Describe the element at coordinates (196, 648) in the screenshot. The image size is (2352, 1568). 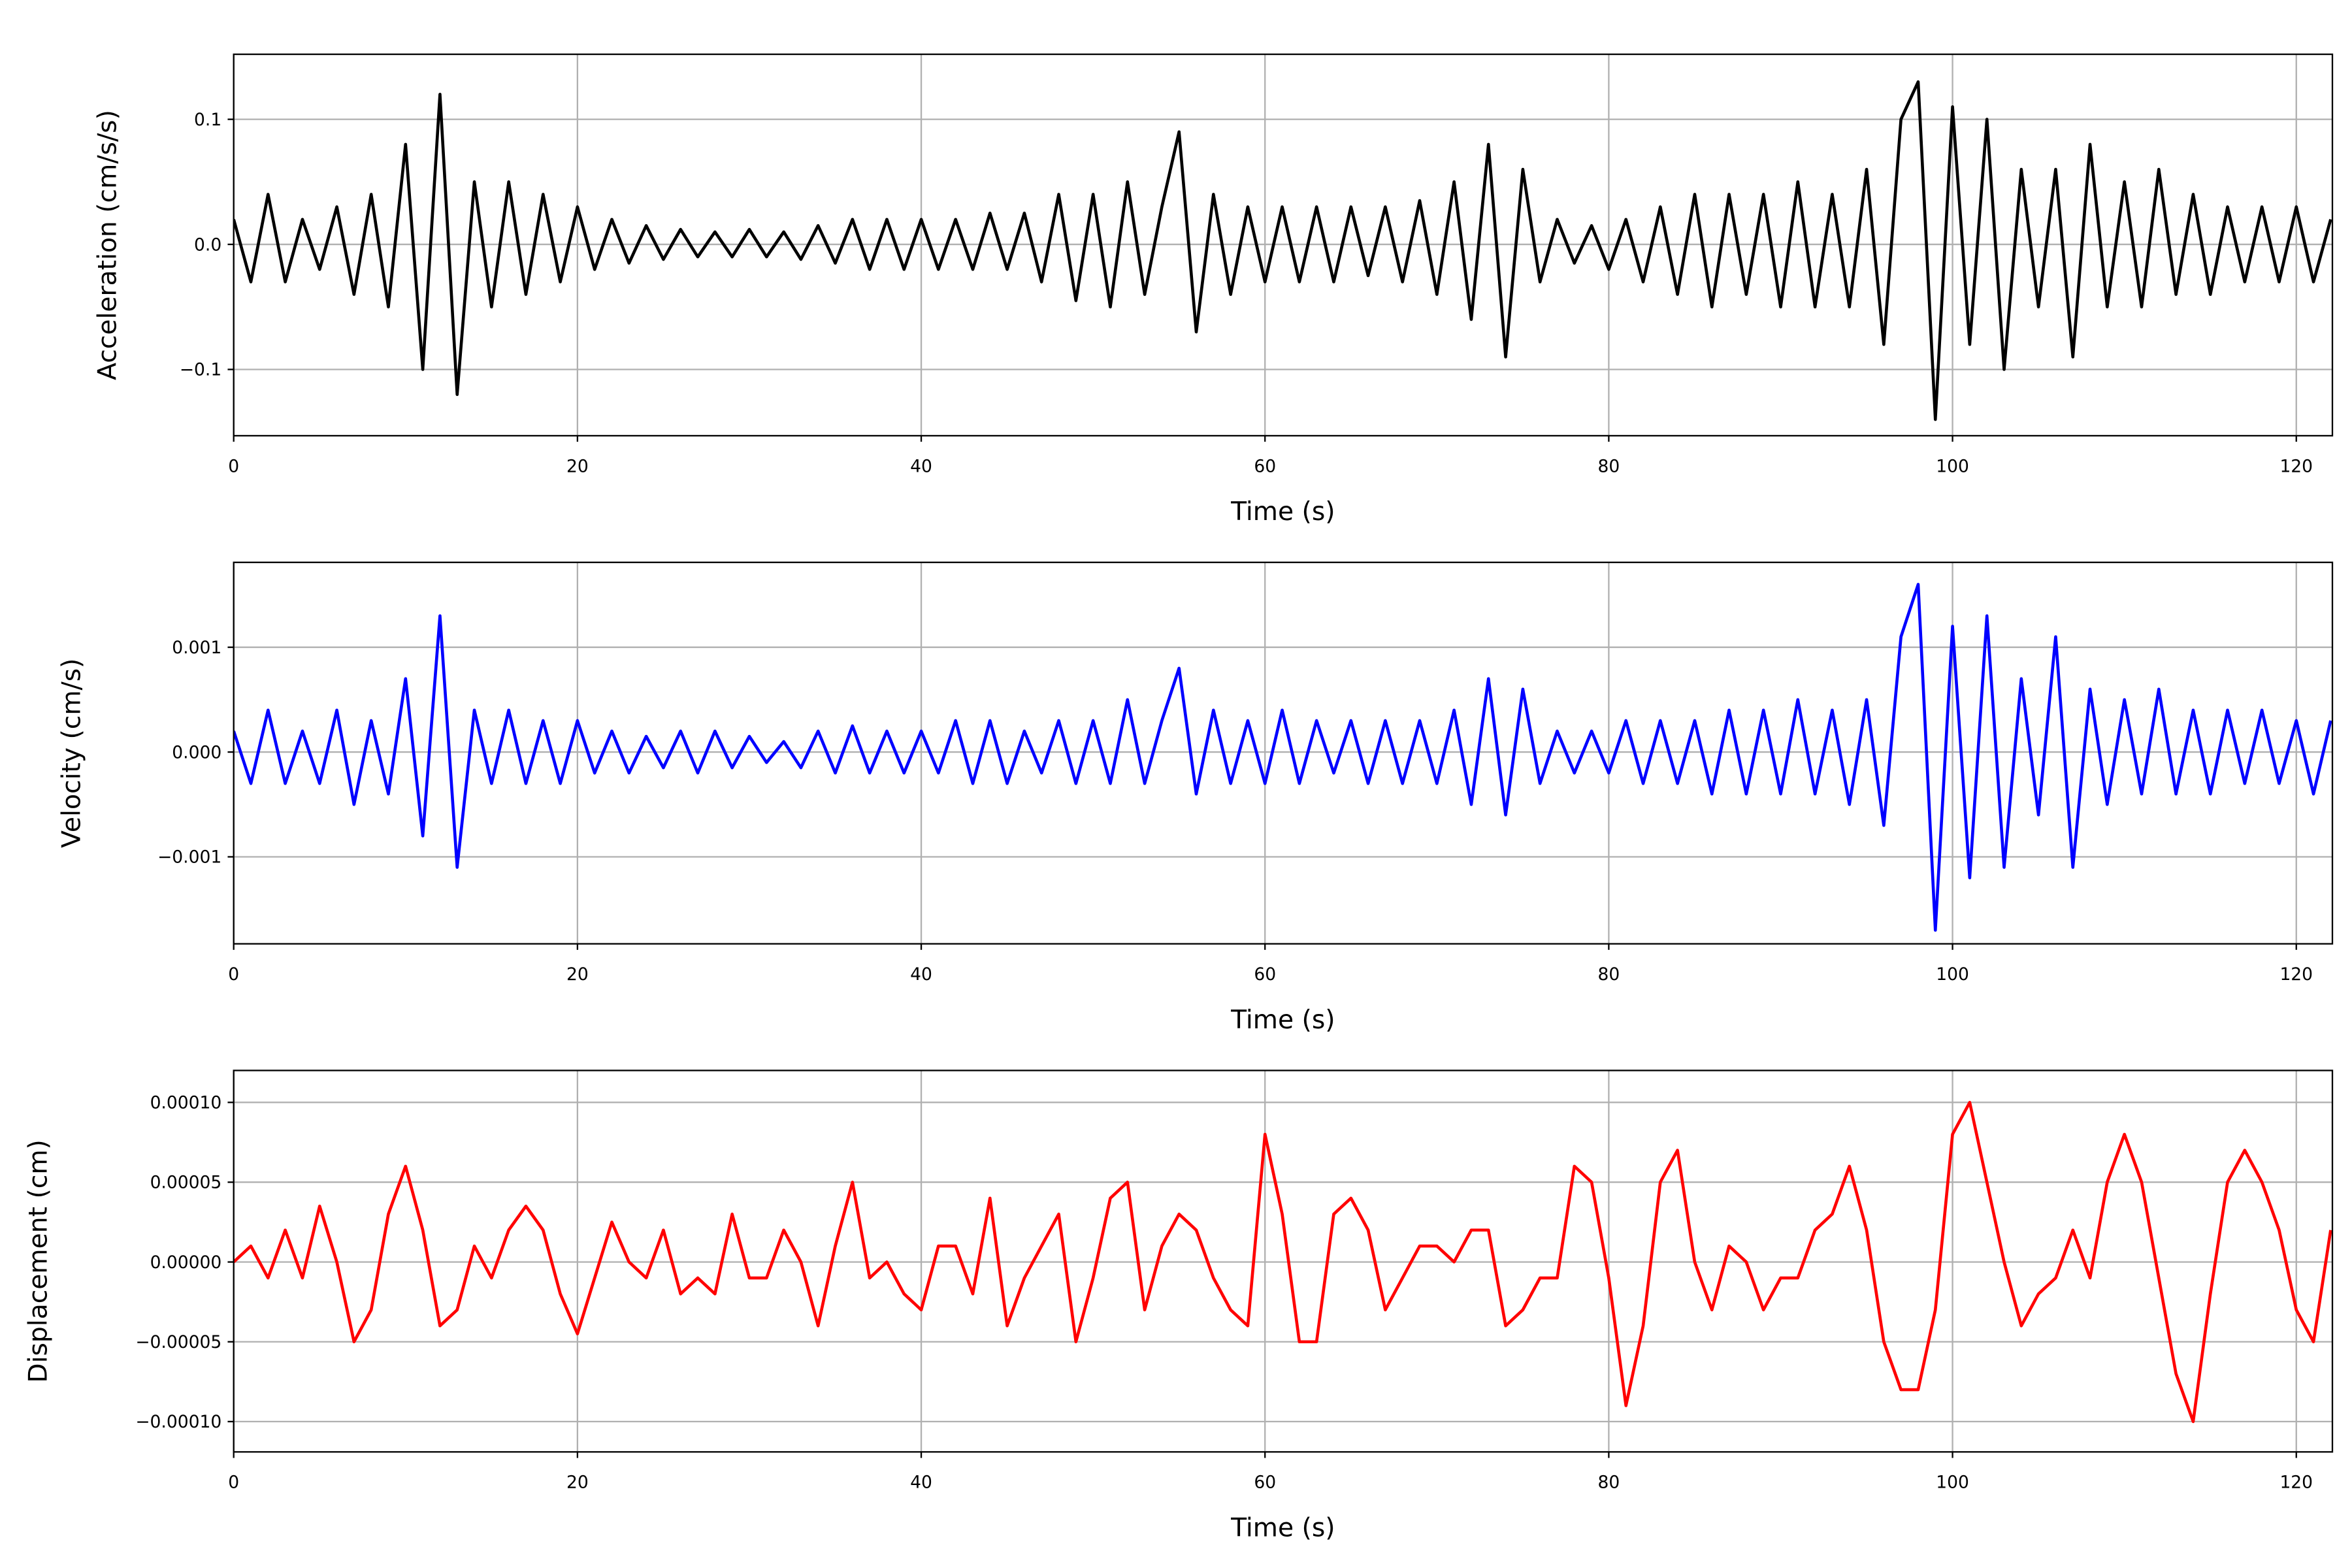
I see `y-tick-label: 0.001` at that location.